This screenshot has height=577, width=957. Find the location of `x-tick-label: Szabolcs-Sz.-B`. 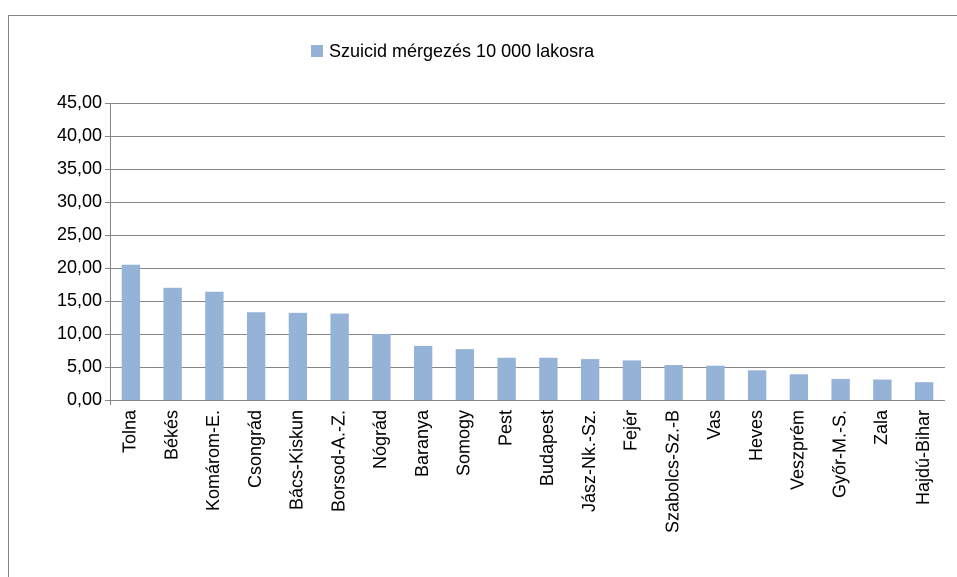

x-tick-label: Szabolcs-Sz.-B is located at coordinates (672, 471).